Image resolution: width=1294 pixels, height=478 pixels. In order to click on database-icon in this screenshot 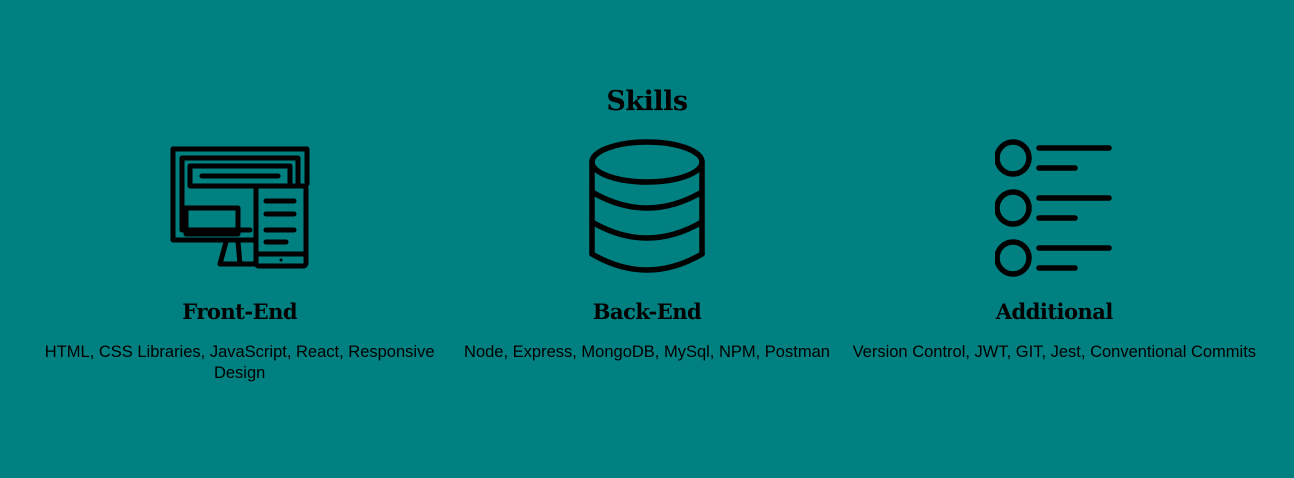, I will do `click(646, 208)`.